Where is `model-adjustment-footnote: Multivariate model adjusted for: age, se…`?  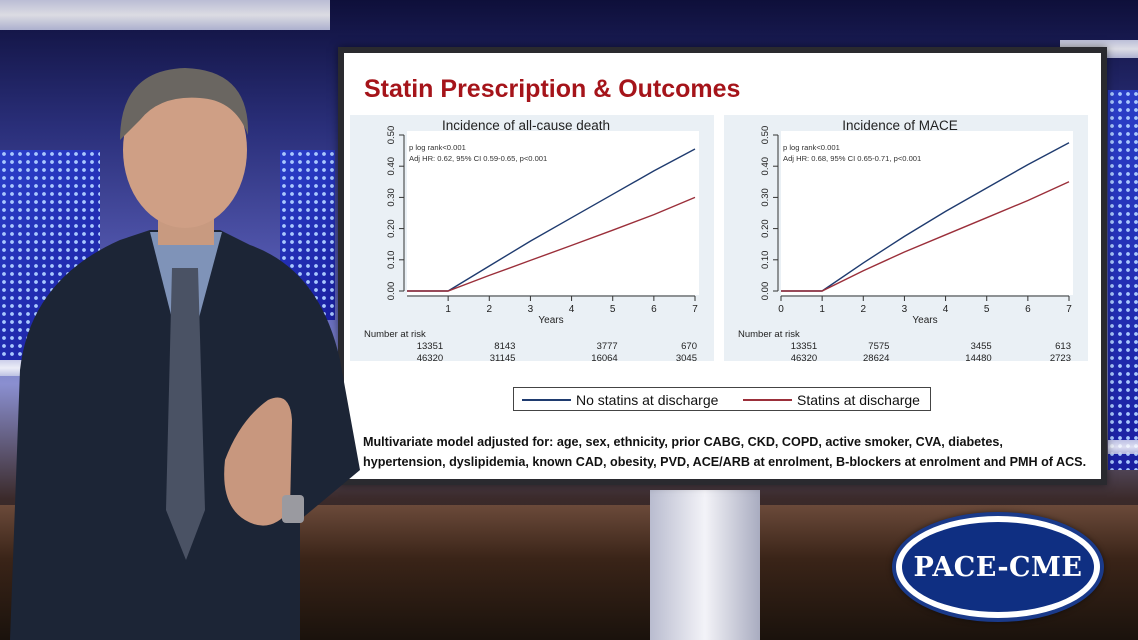 model-adjustment-footnote: Multivariate model adjusted for: age, se… is located at coordinates (733, 452).